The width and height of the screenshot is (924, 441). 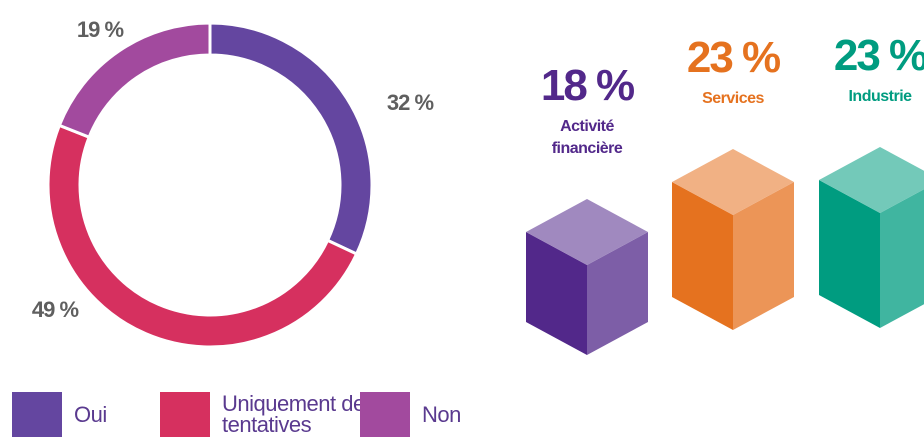 What do you see at coordinates (100, 29) in the screenshot?
I see `data-label: 19 %` at bounding box center [100, 29].